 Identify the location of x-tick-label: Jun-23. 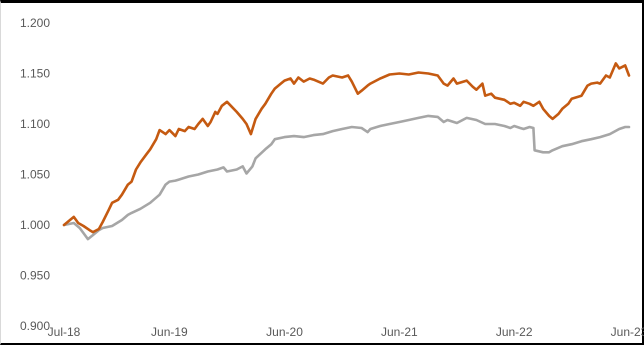
(627, 332).